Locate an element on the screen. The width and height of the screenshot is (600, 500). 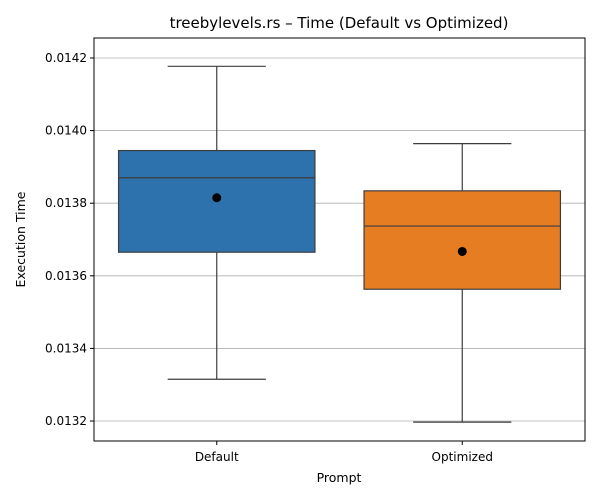
y-tick-label: 0.0136 is located at coordinates (66, 276).